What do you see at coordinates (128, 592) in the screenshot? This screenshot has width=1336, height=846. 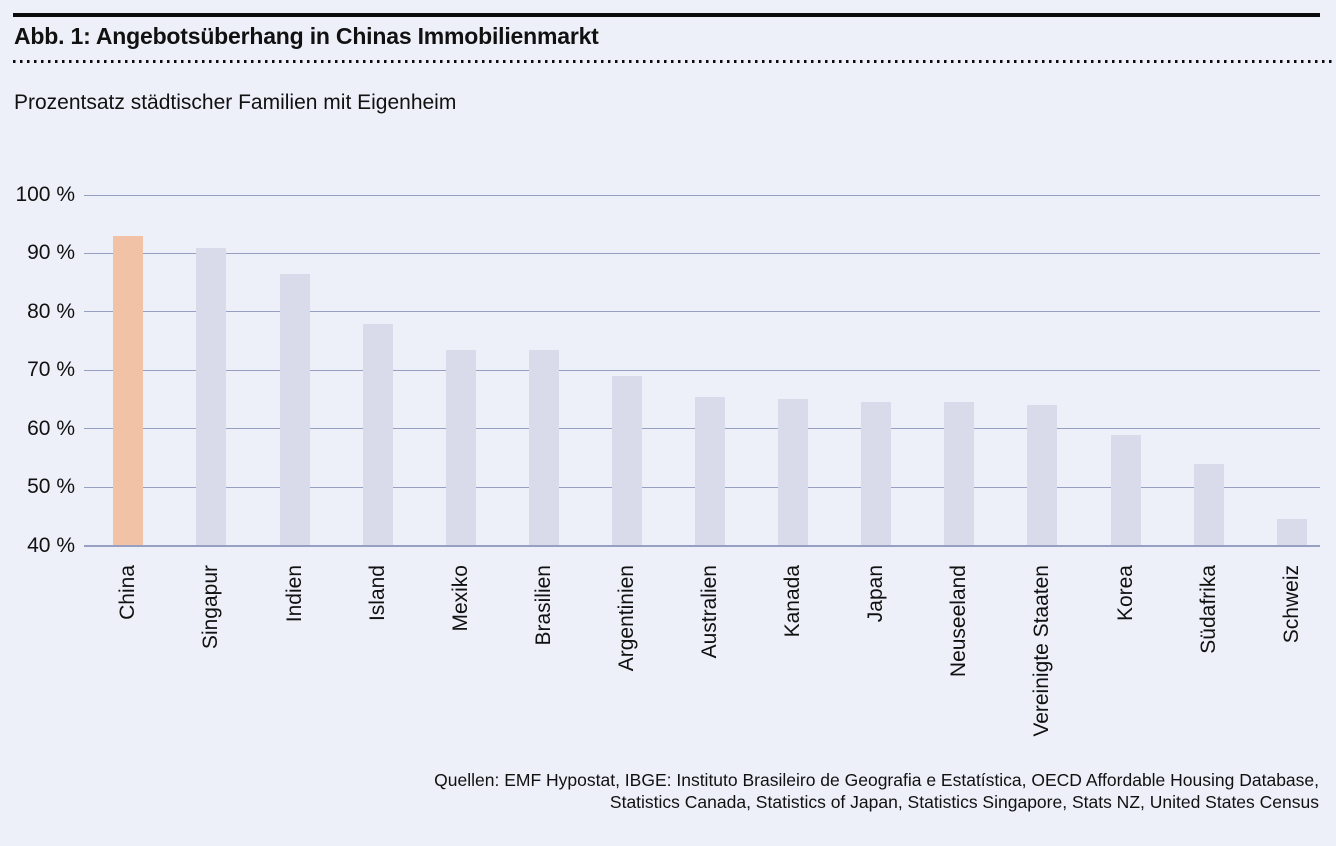 I see `x-label-text-china: China` at bounding box center [128, 592].